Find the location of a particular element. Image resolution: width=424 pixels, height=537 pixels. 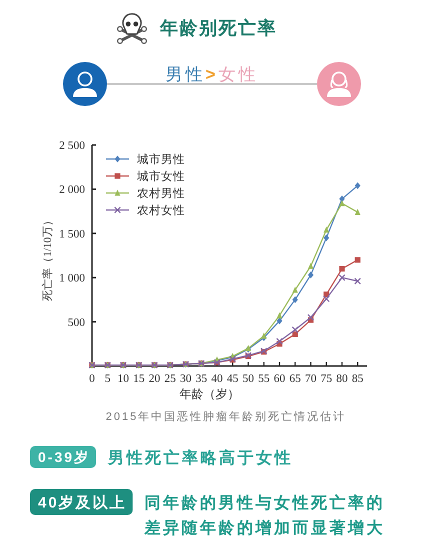

text: 0-39岁 is located at coordinates (64, 457).